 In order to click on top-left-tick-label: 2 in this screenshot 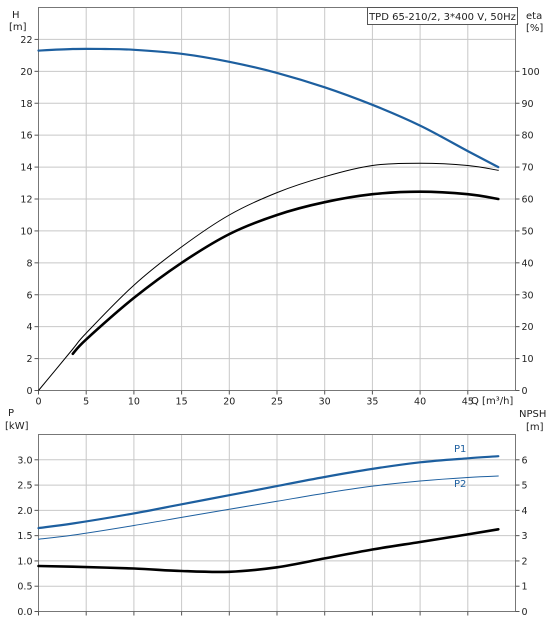, I will do `click(29, 359)`.